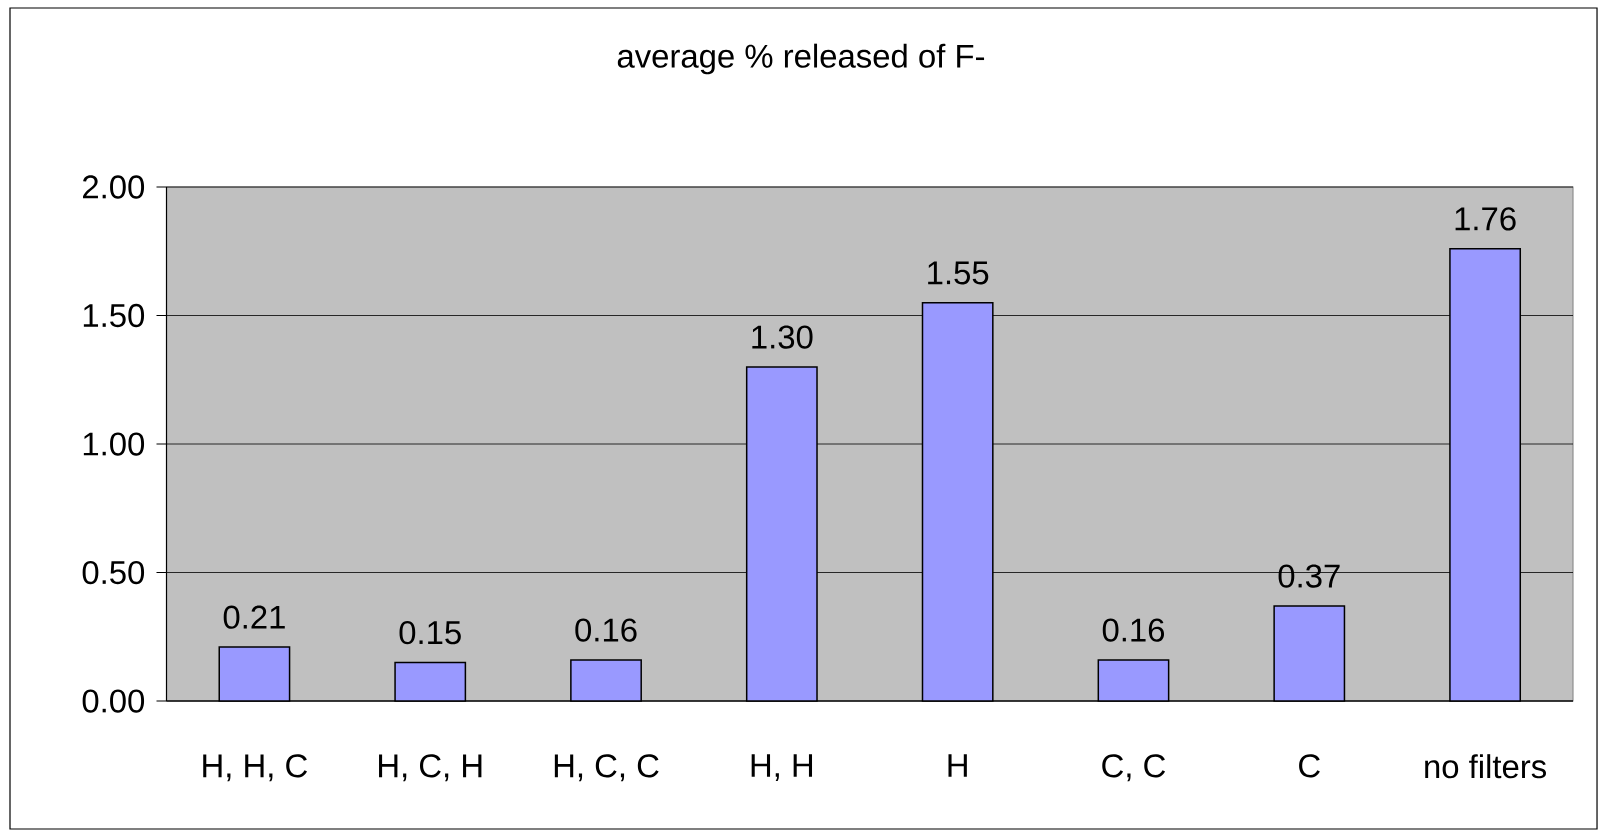 This screenshot has height=833, width=1602. I want to click on x-tick-label: C, so click(1309, 766).